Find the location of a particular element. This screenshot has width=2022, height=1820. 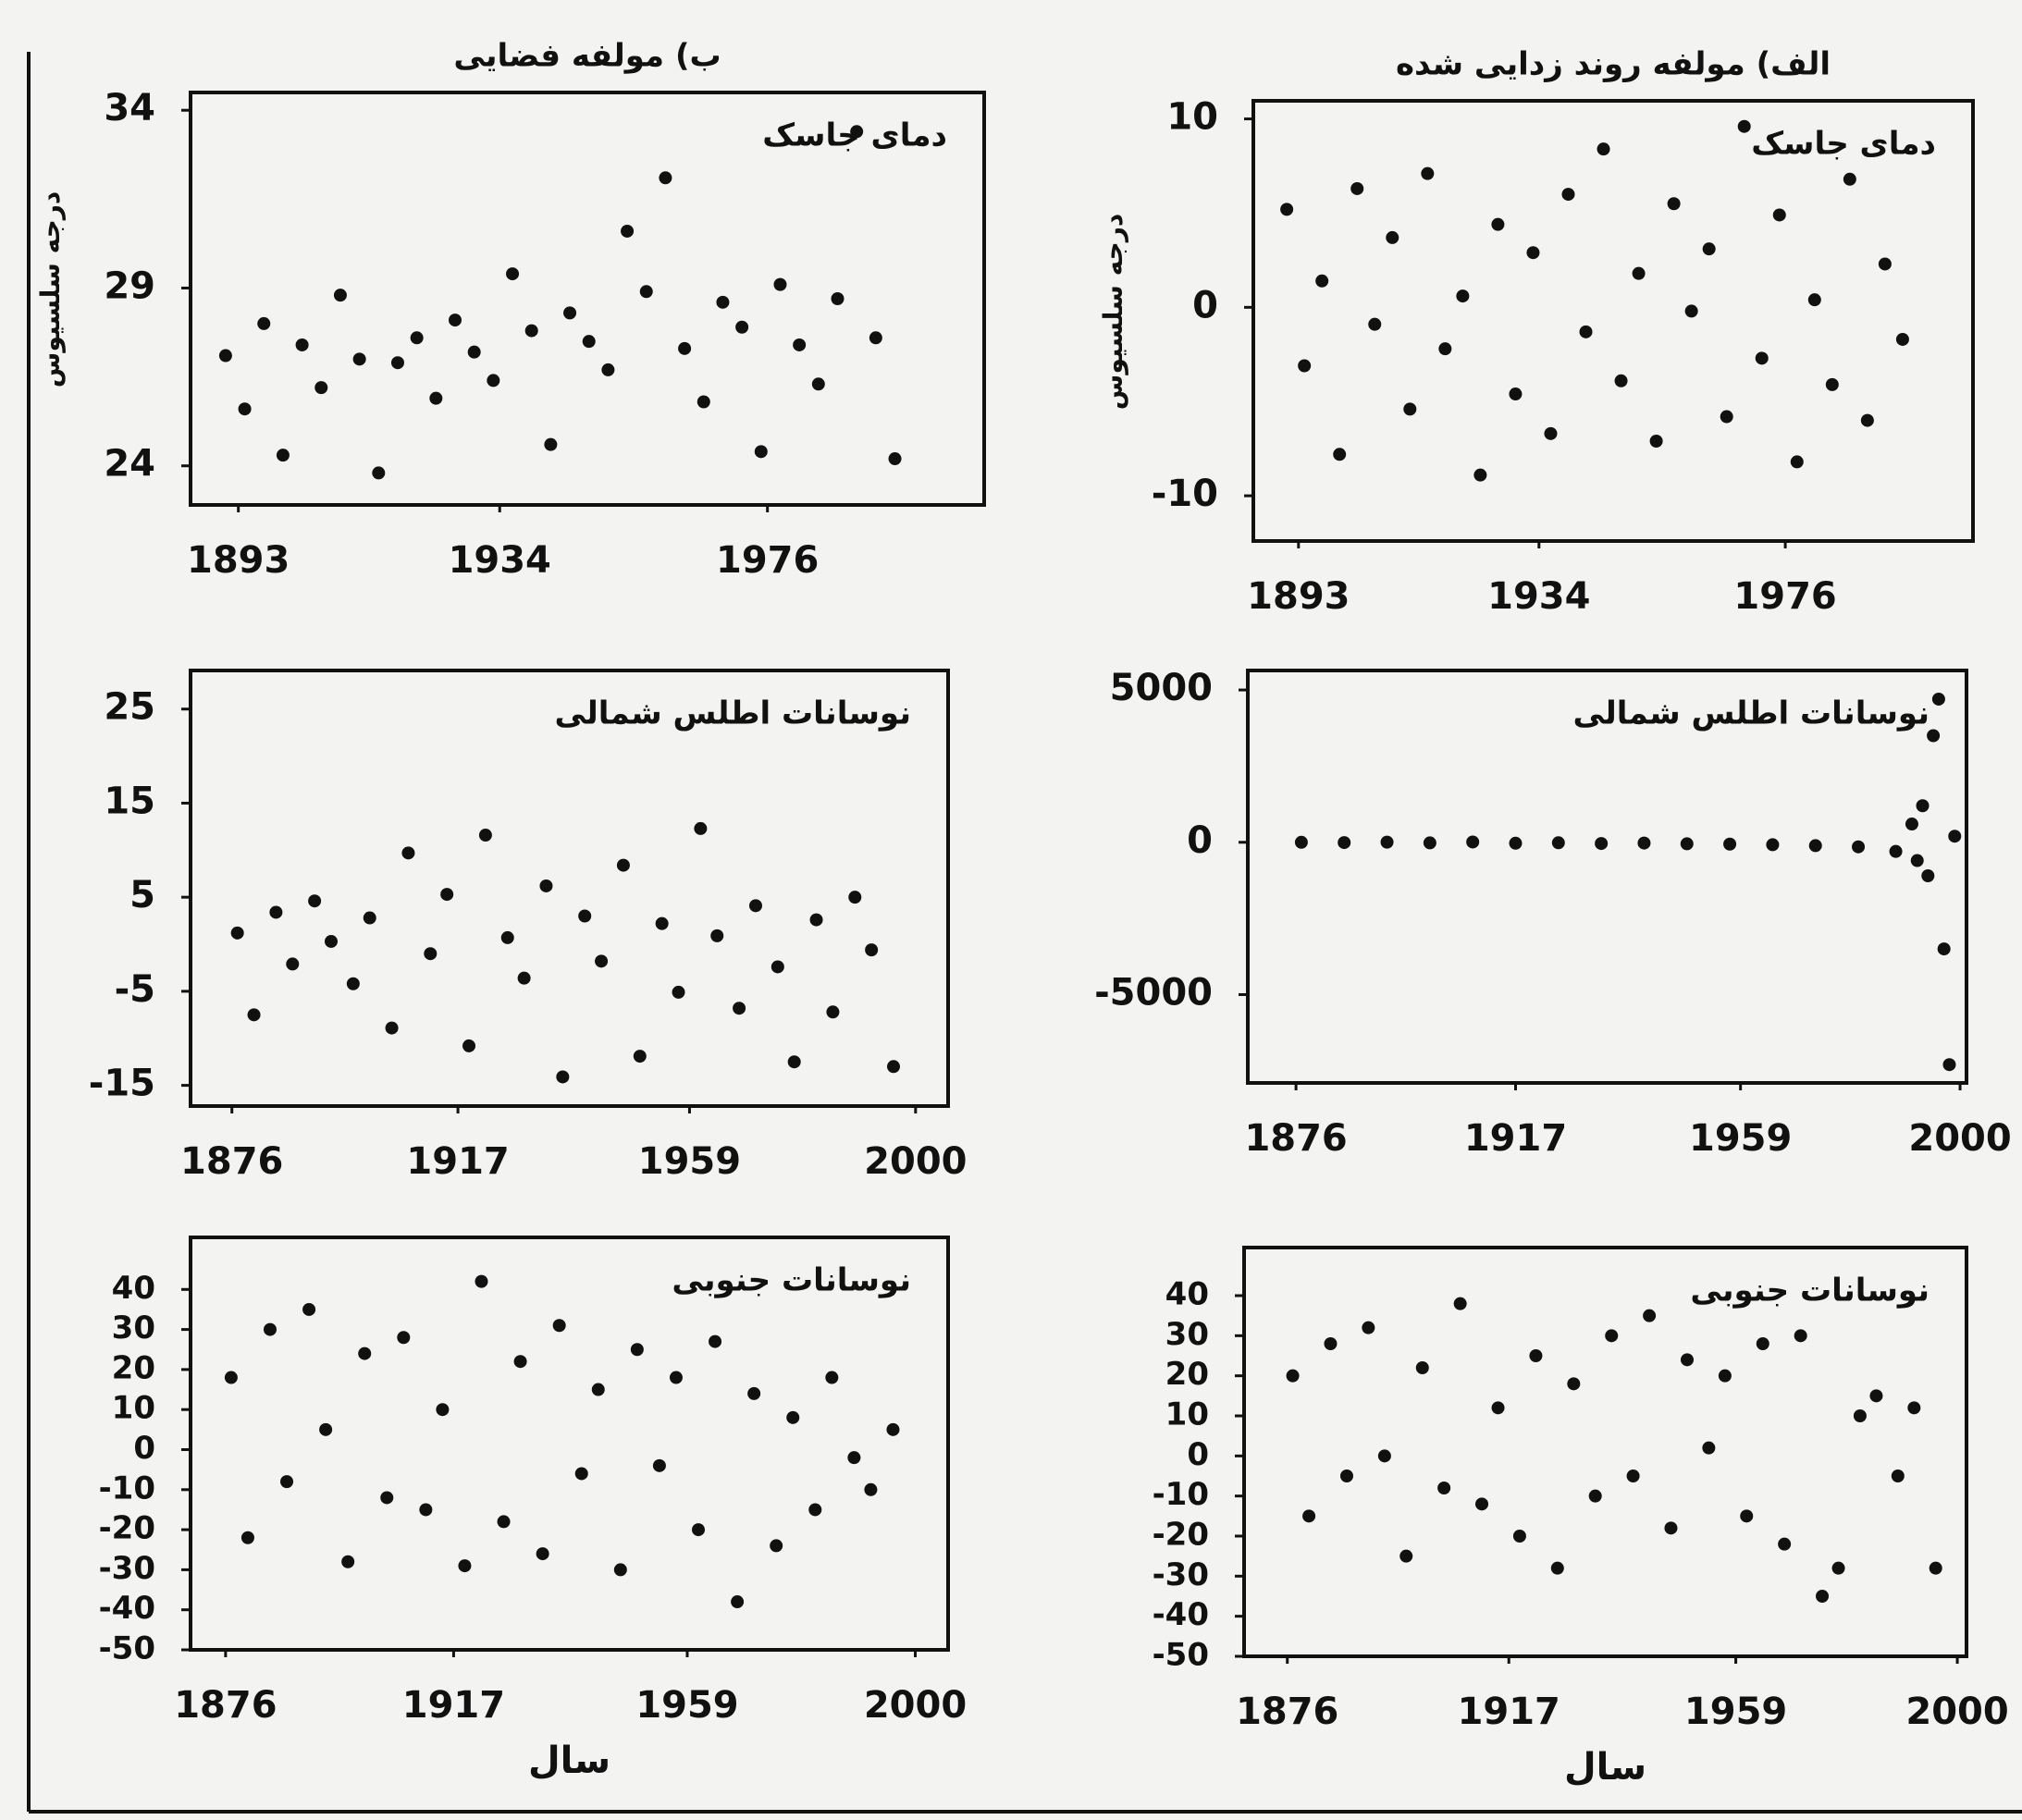

y-tick-label: 30 is located at coordinates (133, 1328).